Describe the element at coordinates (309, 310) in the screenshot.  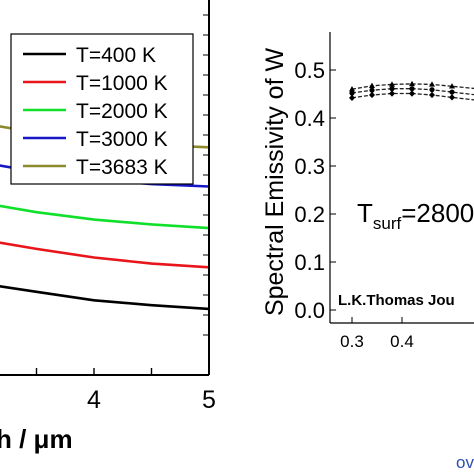
I see `right-y-tick-label-0: 0.0` at that location.